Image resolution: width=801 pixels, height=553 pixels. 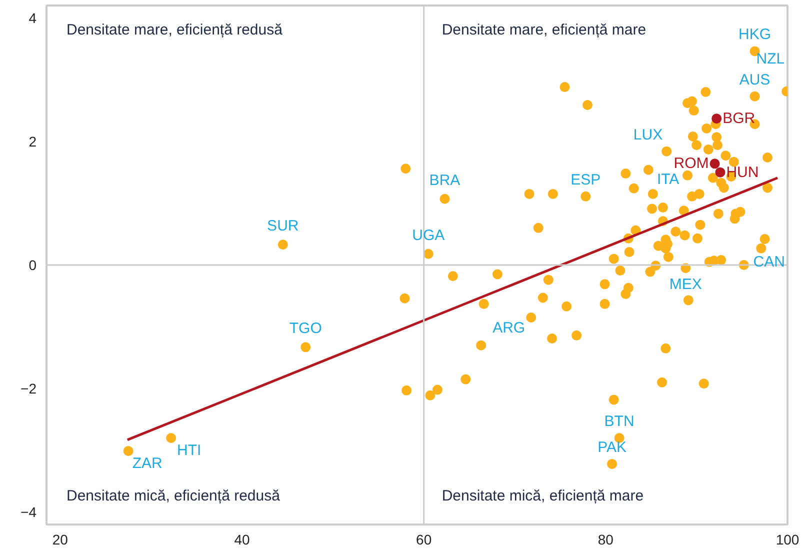 What do you see at coordinates (424, 540) in the screenshot?
I see `x-tick-label: 60` at bounding box center [424, 540].